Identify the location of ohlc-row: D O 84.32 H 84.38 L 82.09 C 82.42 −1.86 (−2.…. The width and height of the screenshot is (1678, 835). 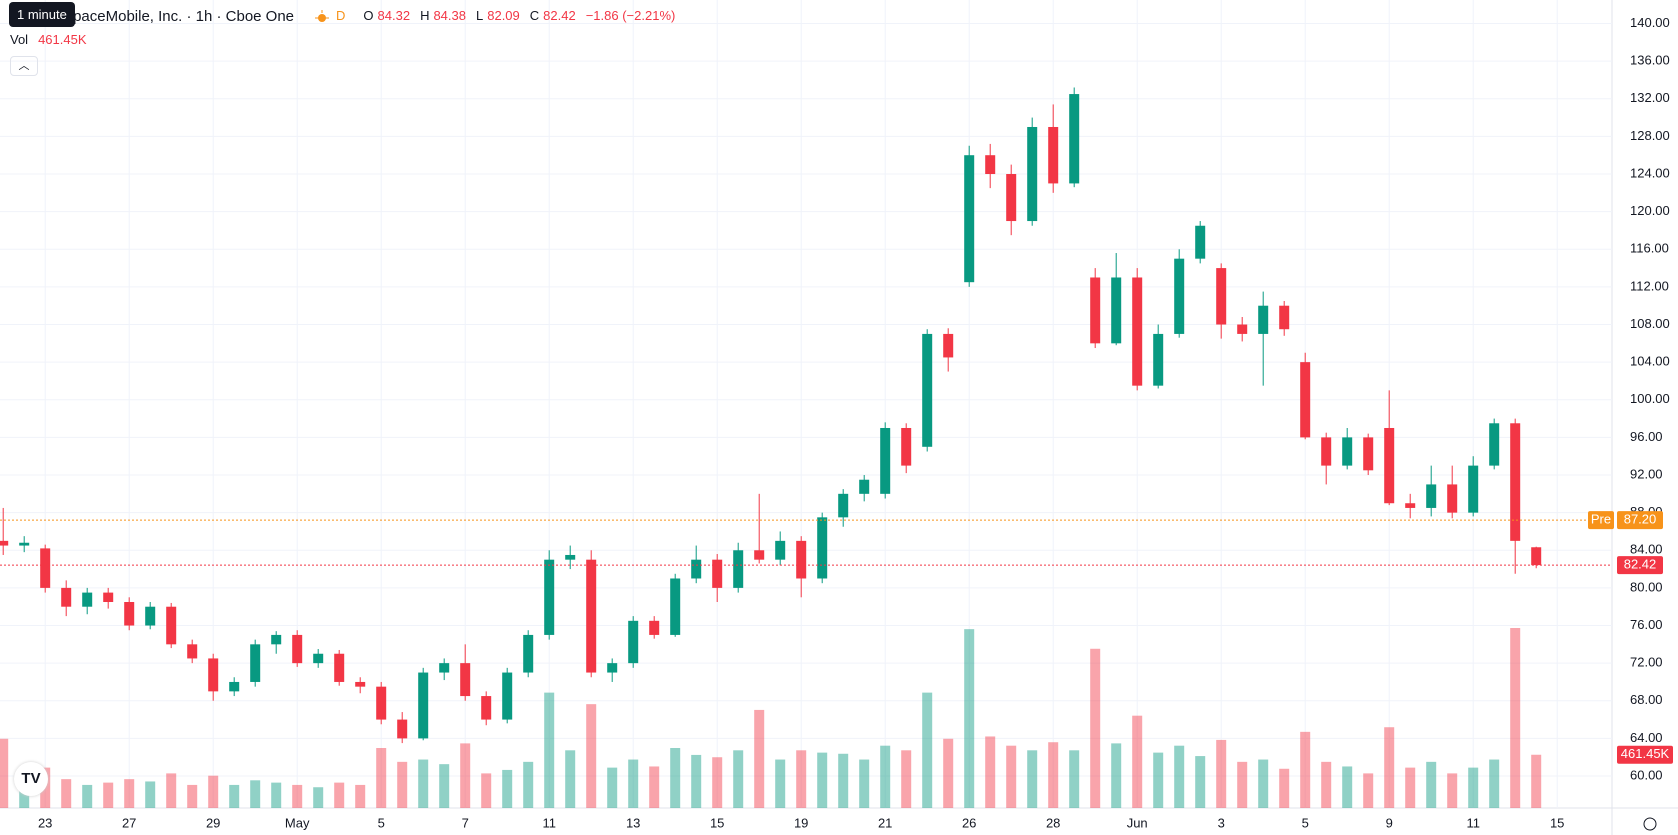
(493, 15).